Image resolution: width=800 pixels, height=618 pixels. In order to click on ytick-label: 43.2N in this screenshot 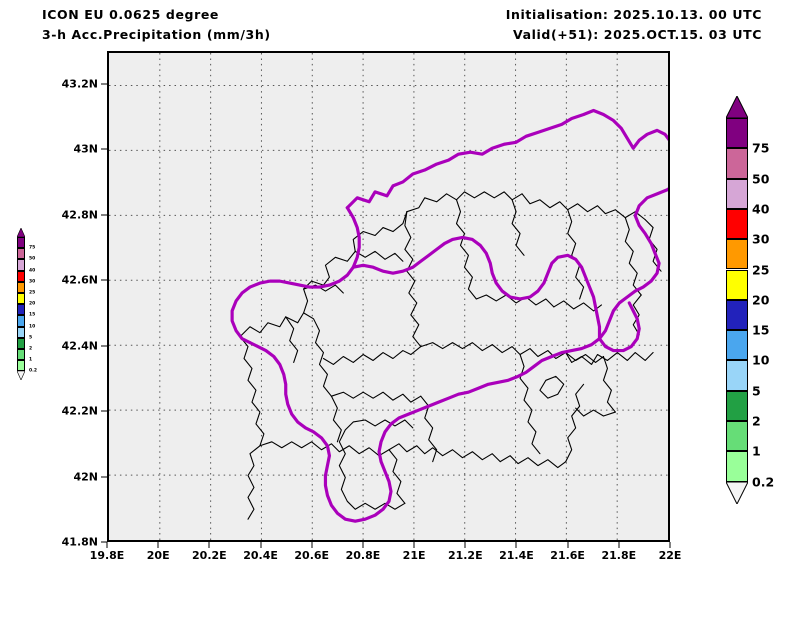, I will do `click(79, 84)`.